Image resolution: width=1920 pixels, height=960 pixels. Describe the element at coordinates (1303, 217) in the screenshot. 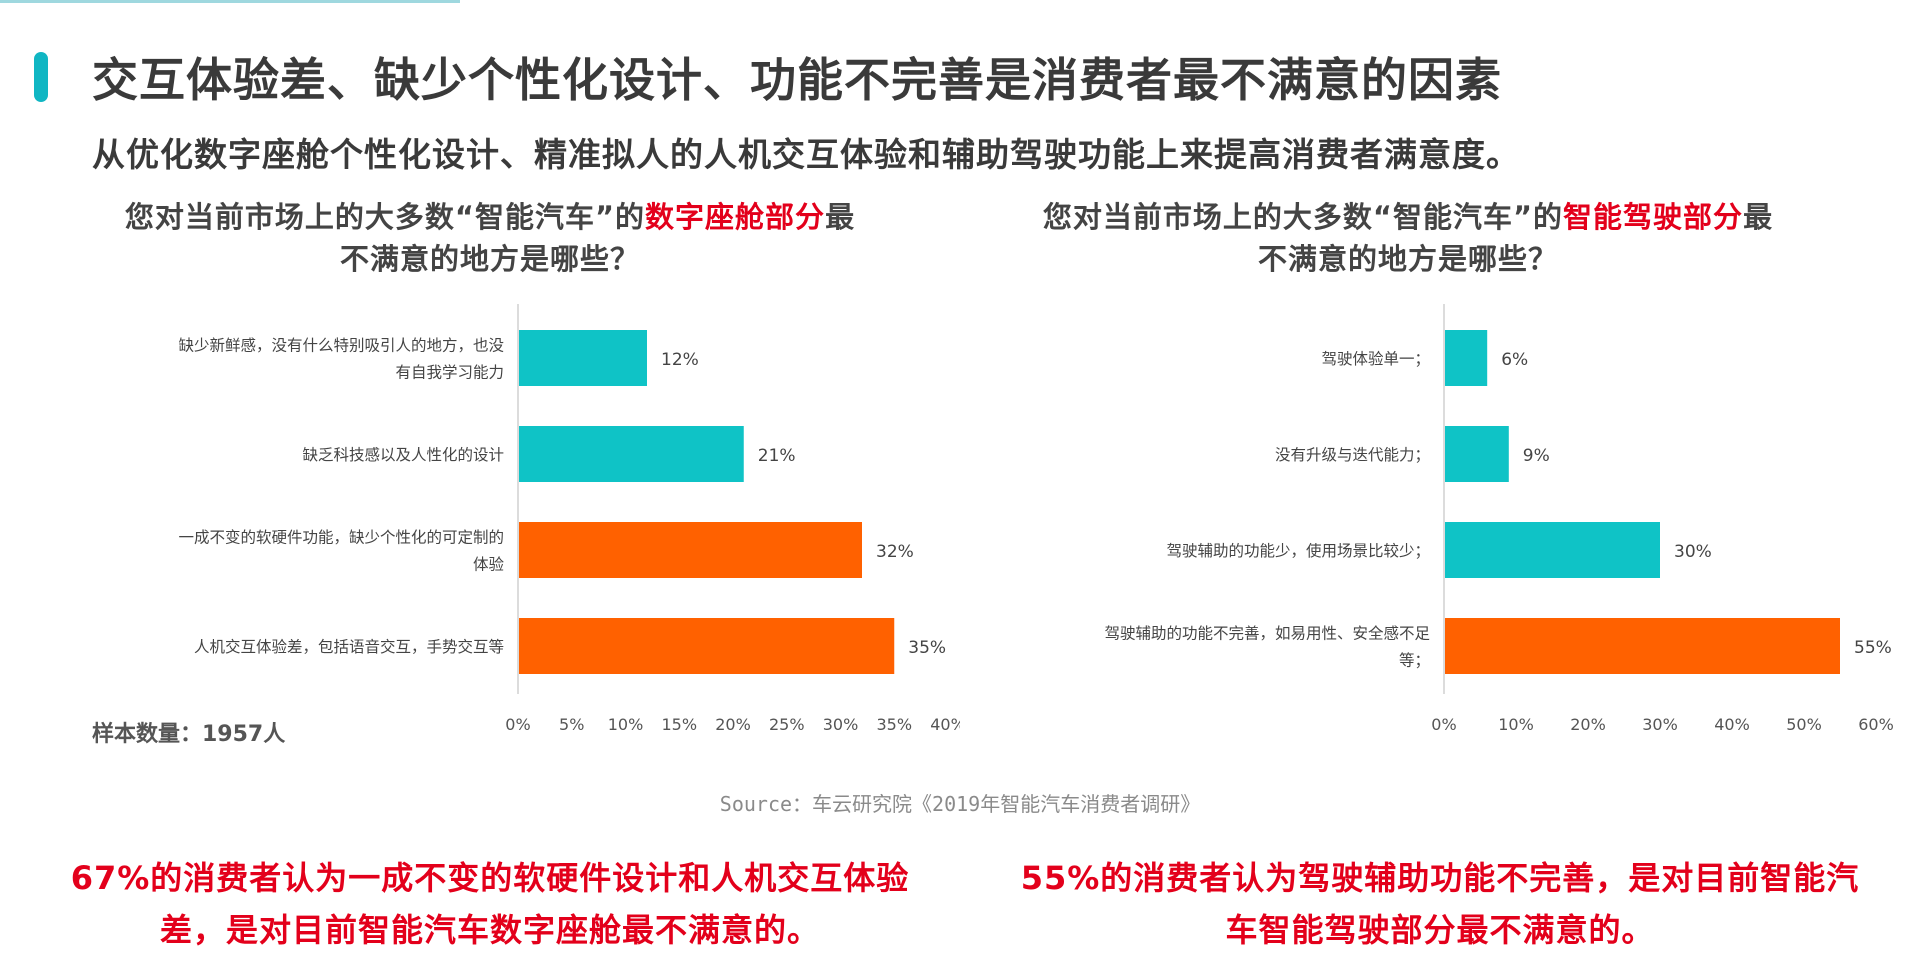

I see `right-heading-prefix: 您对当前市场上的大多数“智能汽车”的` at that location.